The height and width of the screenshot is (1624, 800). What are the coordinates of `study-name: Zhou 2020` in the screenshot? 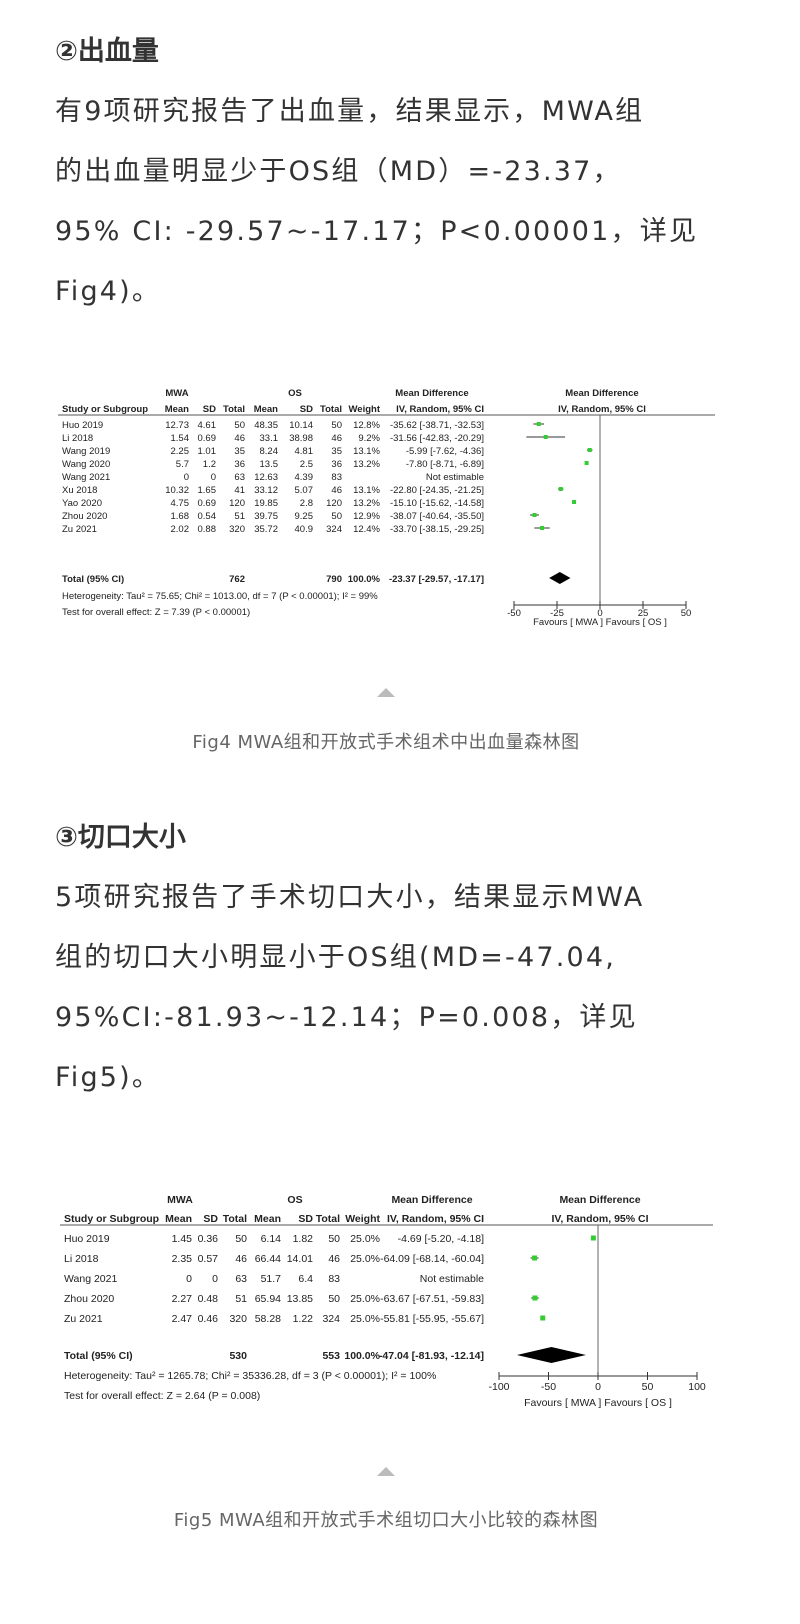 It's located at (89, 1299).